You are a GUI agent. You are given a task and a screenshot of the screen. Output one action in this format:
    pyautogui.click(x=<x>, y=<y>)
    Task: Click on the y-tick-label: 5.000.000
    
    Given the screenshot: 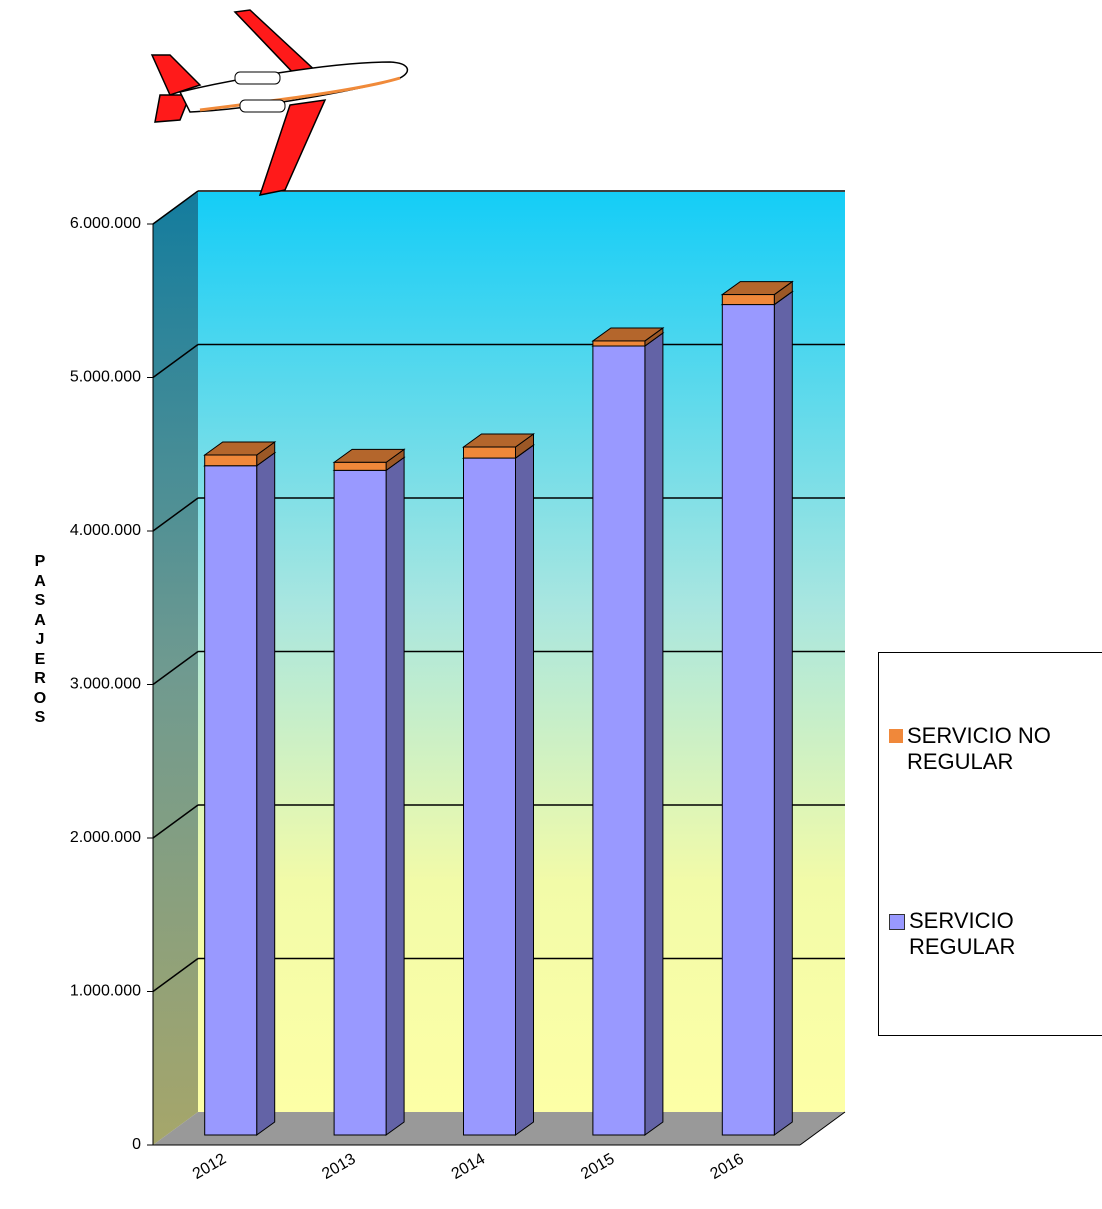 What is the action you would take?
    pyautogui.click(x=105, y=377)
    